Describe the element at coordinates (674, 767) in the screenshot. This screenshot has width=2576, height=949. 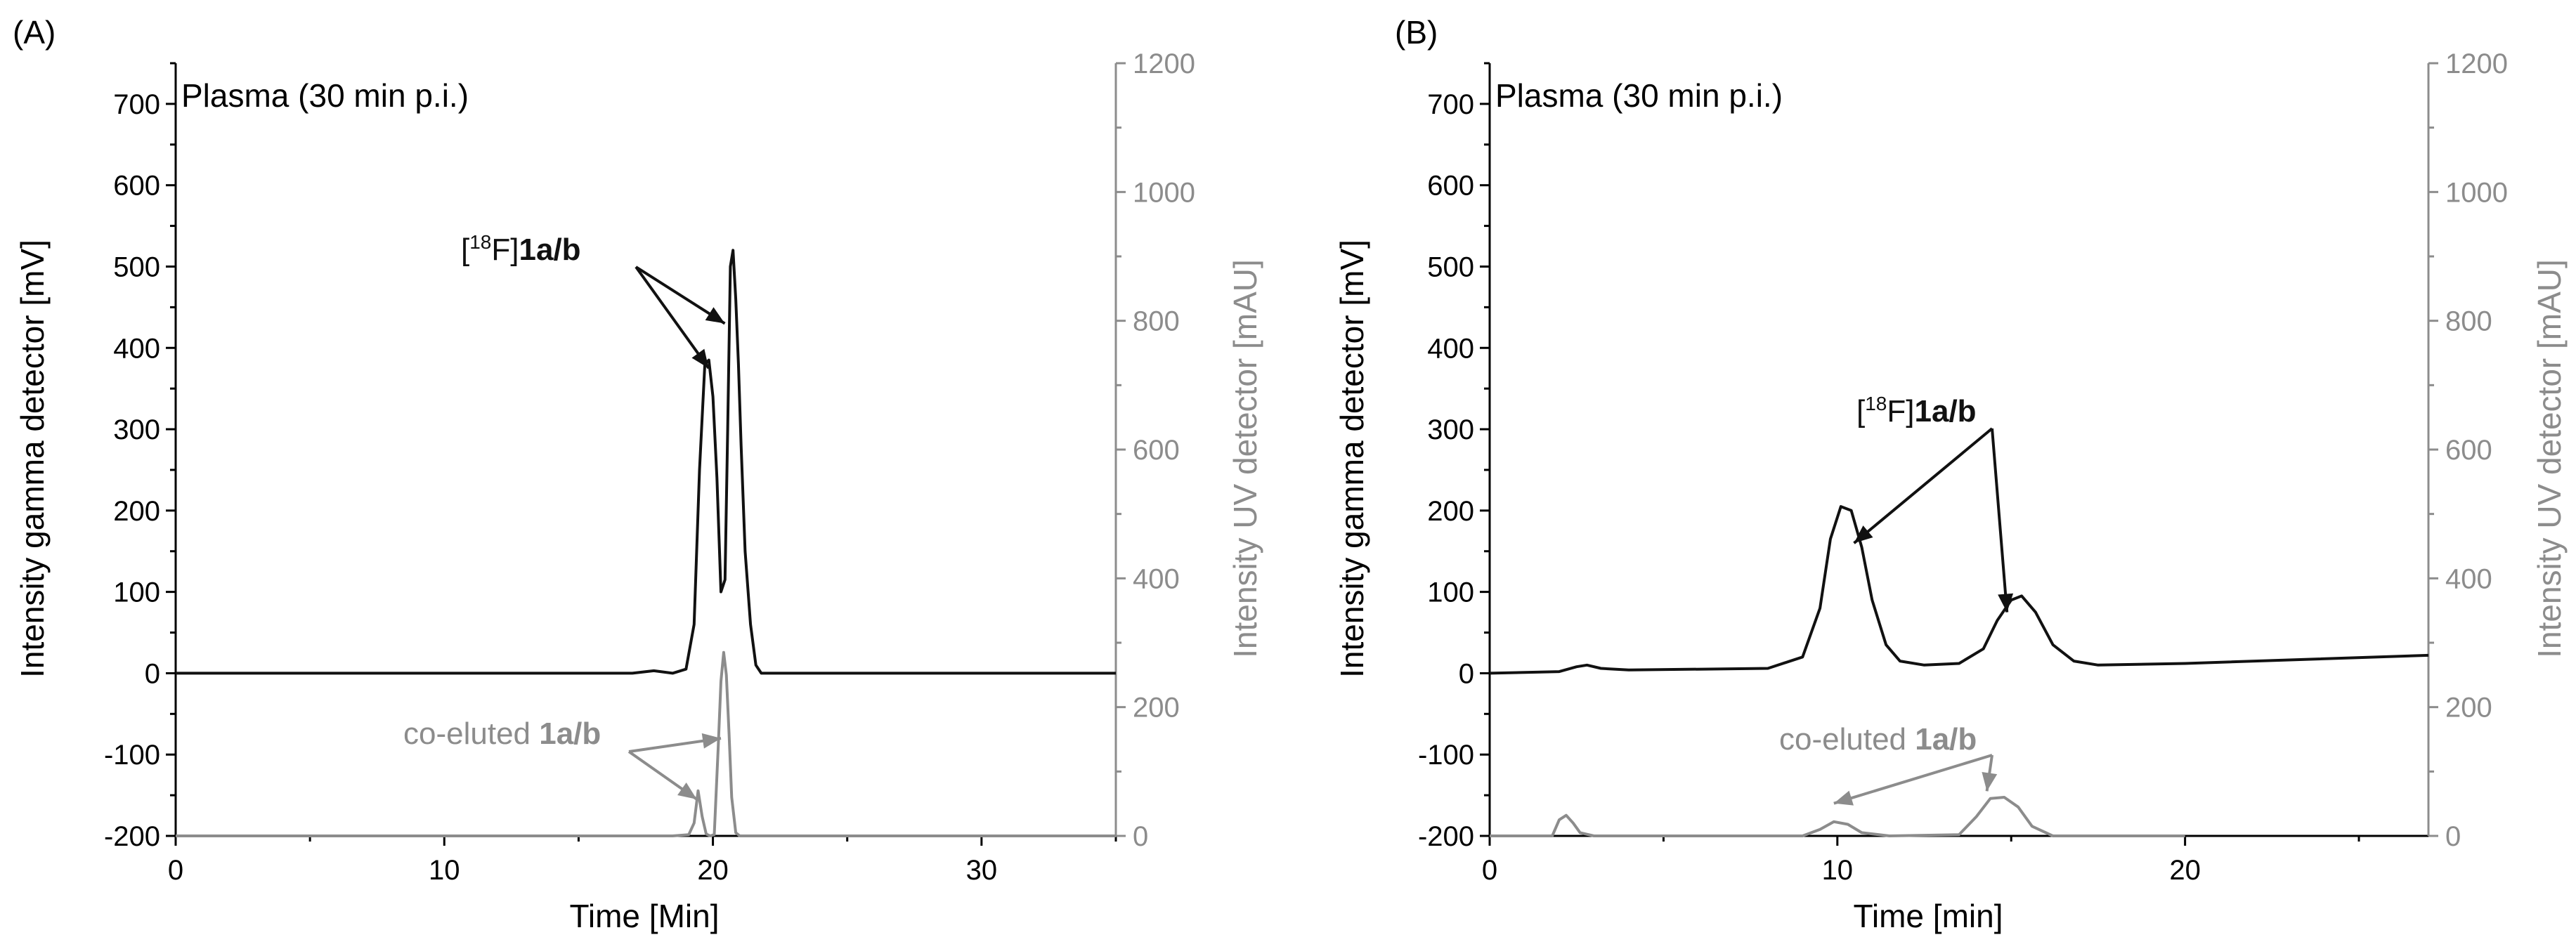
I see `panel-a-coeluted-arrows` at that location.